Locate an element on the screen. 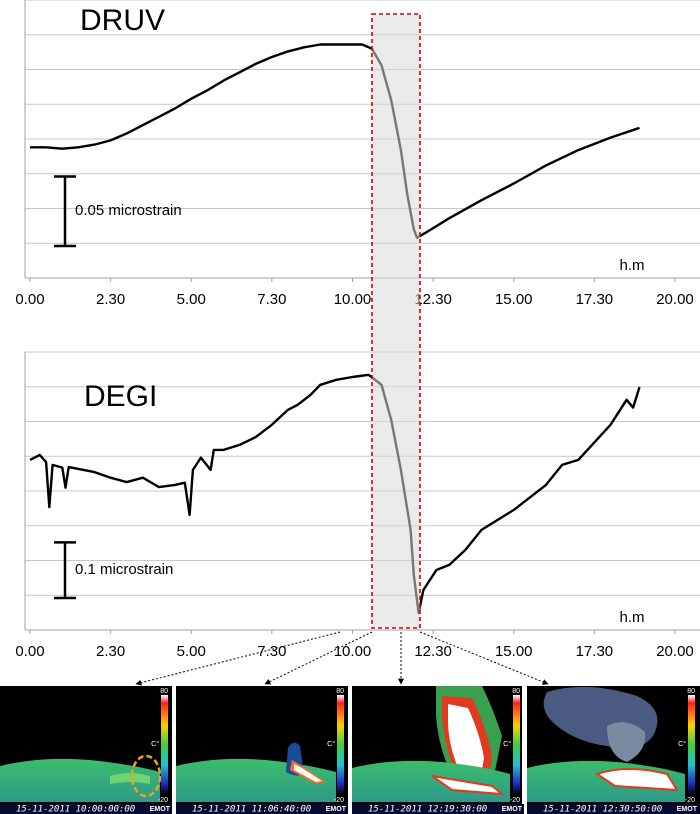 The width and height of the screenshot is (700, 814). timestamp: 15-11-2011 12:30:50:00 is located at coordinates (602, 809).